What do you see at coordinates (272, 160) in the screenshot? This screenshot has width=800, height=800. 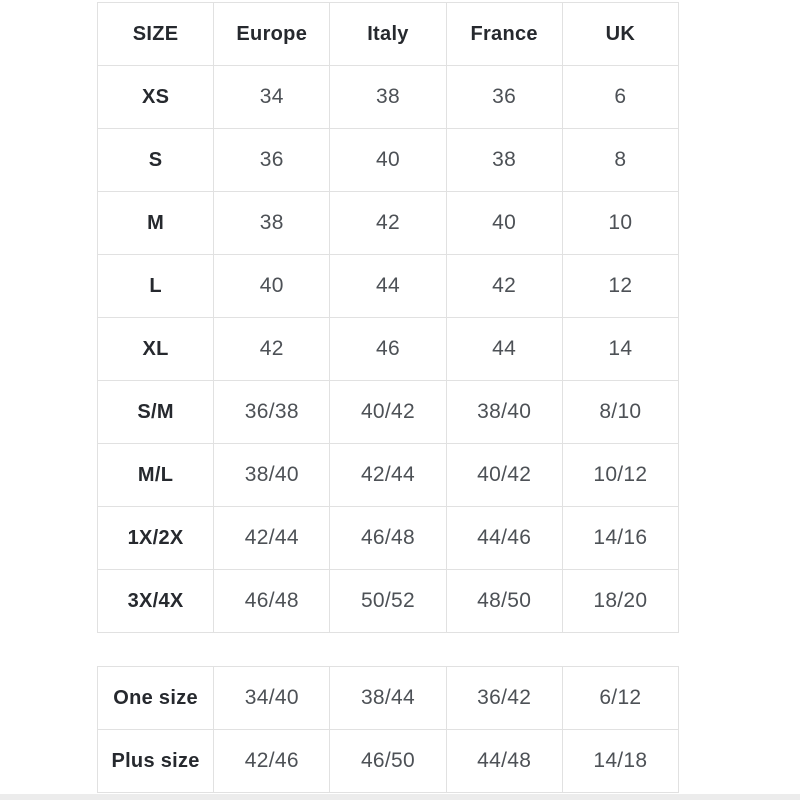 I see `cell-europe: 36` at bounding box center [272, 160].